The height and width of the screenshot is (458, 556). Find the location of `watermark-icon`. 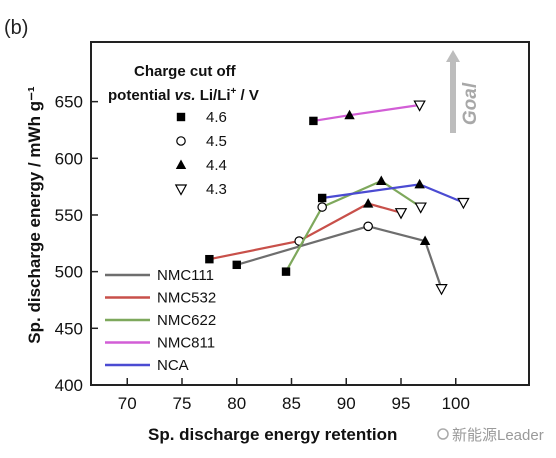

watermark-icon is located at coordinates (443, 434).